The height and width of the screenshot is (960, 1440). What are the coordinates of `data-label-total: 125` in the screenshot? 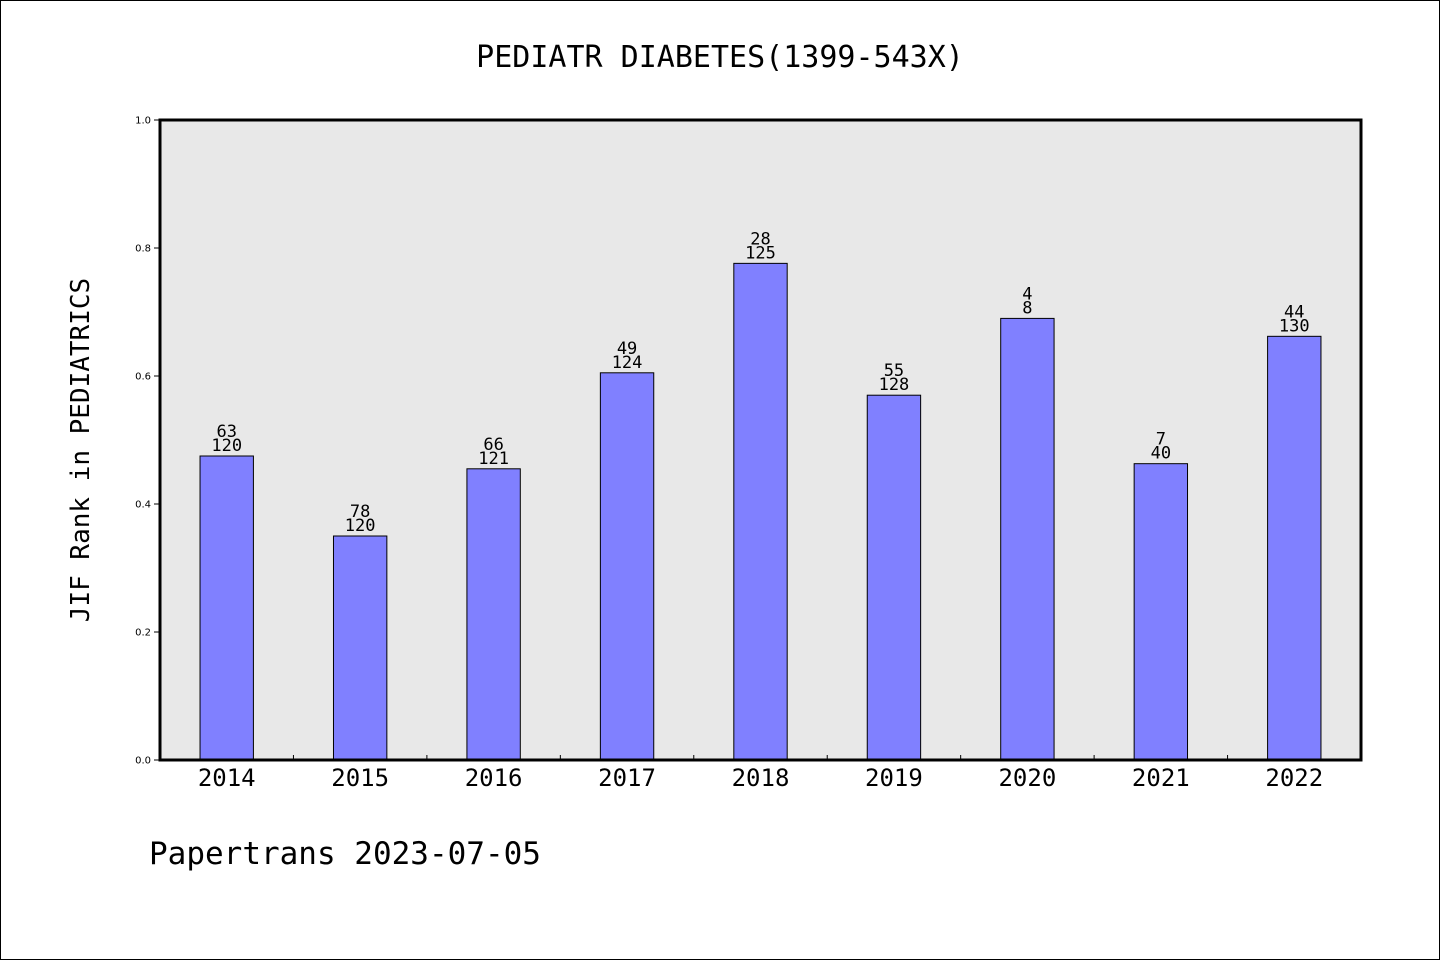 It's located at (760, 253).